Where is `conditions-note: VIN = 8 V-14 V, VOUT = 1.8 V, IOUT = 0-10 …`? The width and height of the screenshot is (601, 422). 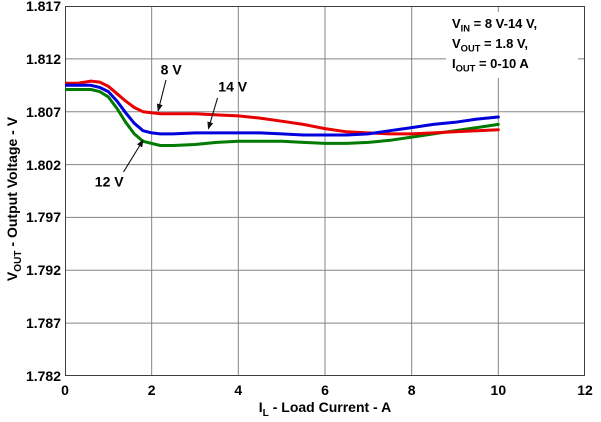 conditions-note: VIN = 8 V-14 V, VOUT = 1.8 V, IOUT = 0-10 … is located at coordinates (512, 45).